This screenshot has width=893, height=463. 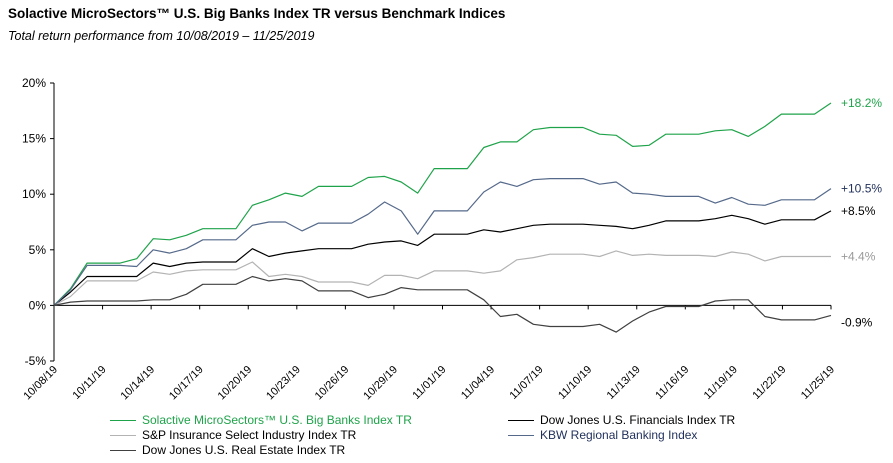 I want to click on y-tick-label: -5%, so click(x=36, y=361).